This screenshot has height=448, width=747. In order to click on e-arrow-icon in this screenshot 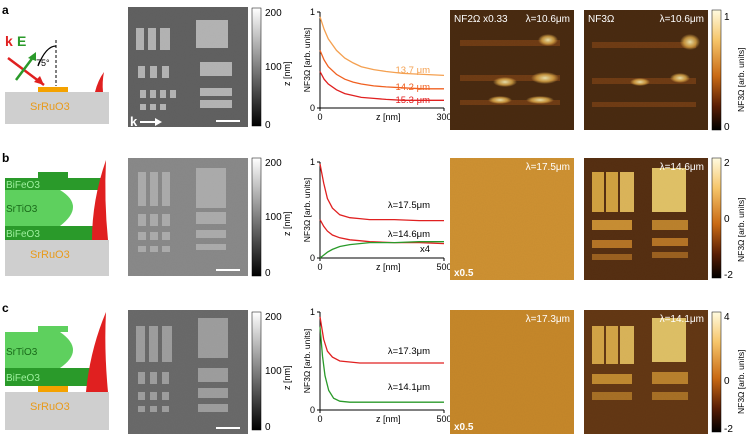, I will do `click(25, 68)`.